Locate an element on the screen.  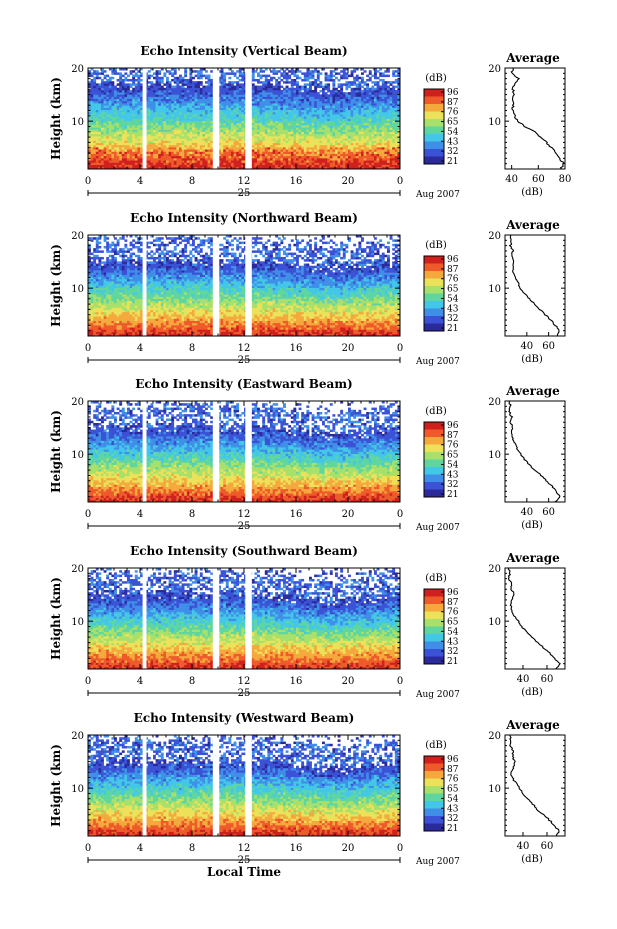
y-tick-label: 20 is located at coordinates (77, 69).